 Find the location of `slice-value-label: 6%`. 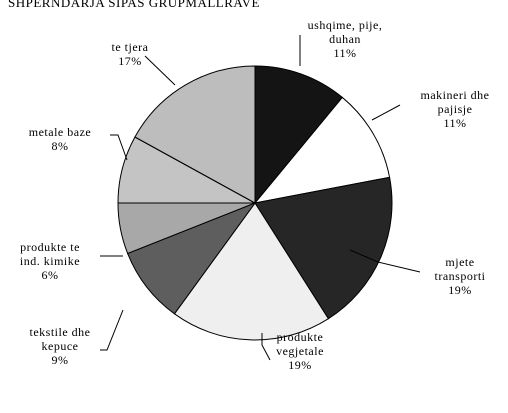

slice-value-label: 6% is located at coordinates (50, 275).